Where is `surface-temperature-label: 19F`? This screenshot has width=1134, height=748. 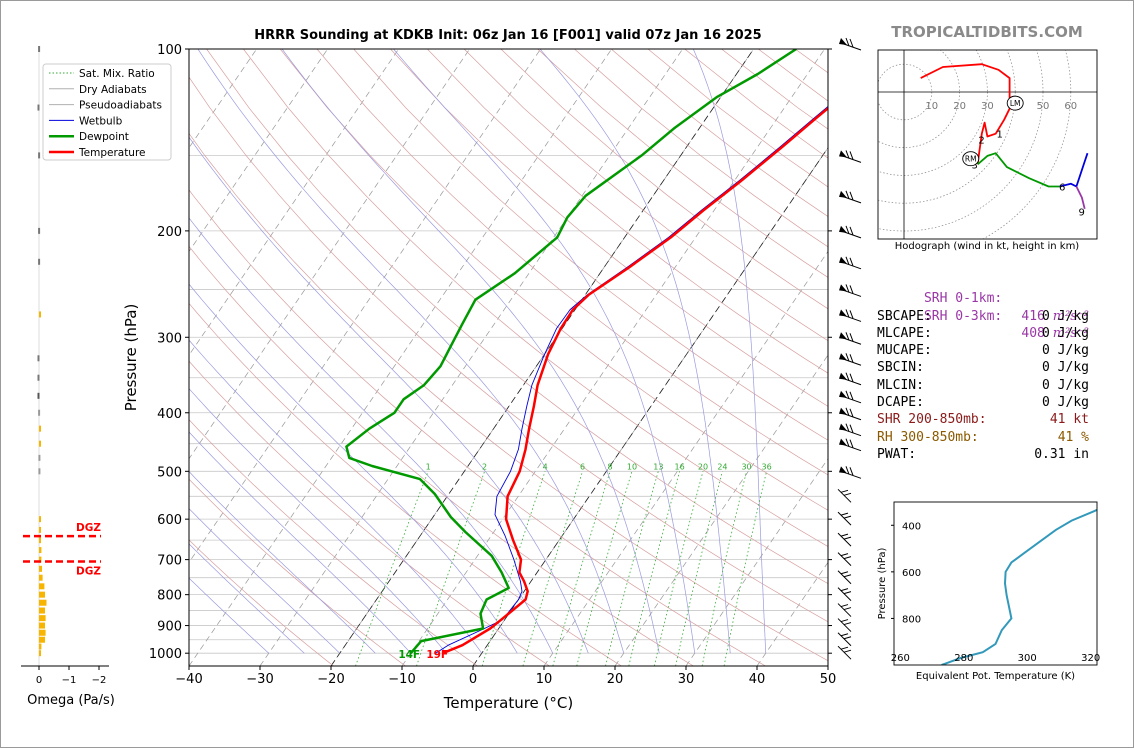
surface-temperature-label: 19F is located at coordinates (437, 655).